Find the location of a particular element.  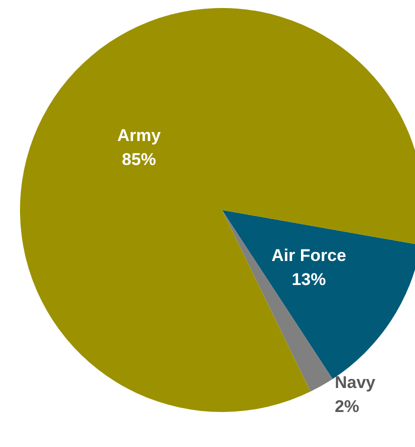

data-label: 13% is located at coordinates (309, 279).